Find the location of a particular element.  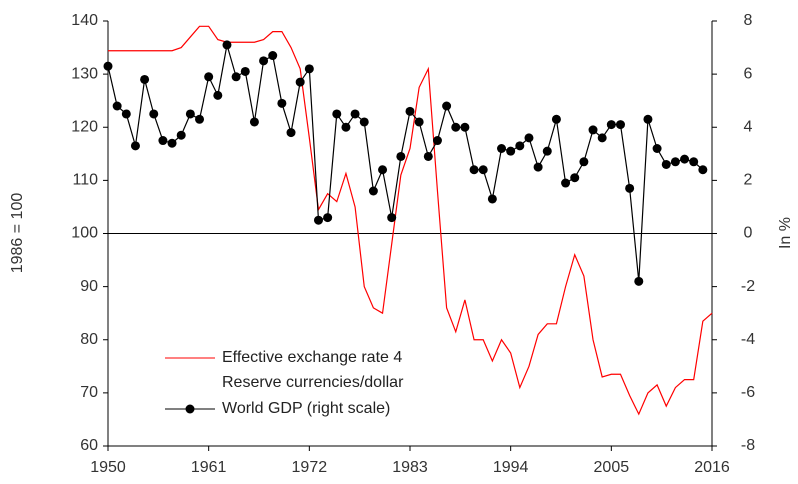

x-tick-label: 1961 is located at coordinates (209, 467).